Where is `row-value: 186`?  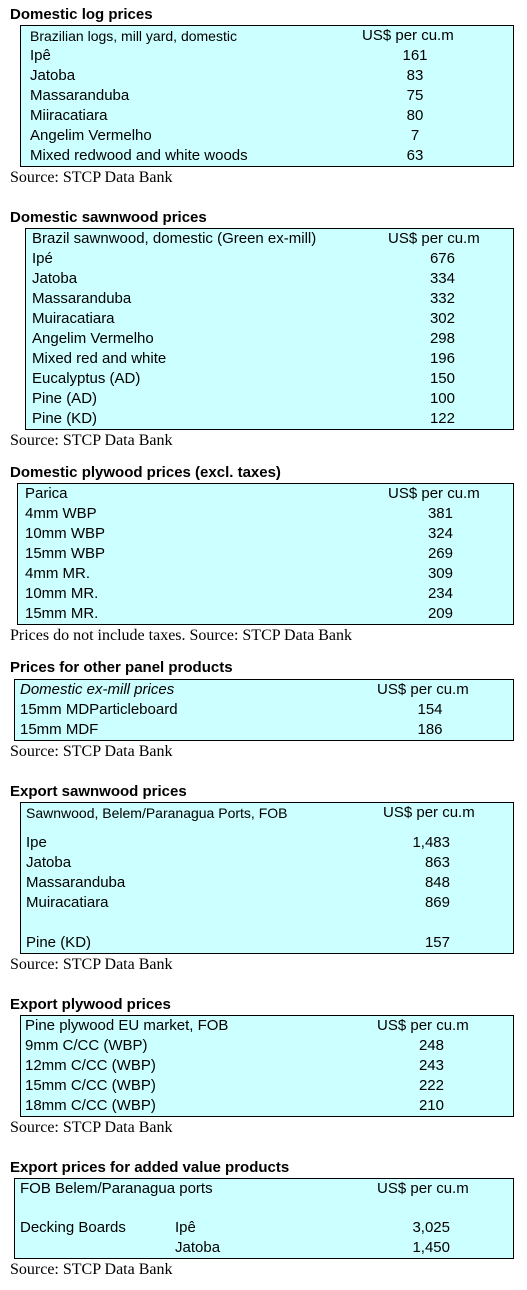 row-value: 186 is located at coordinates (430, 729).